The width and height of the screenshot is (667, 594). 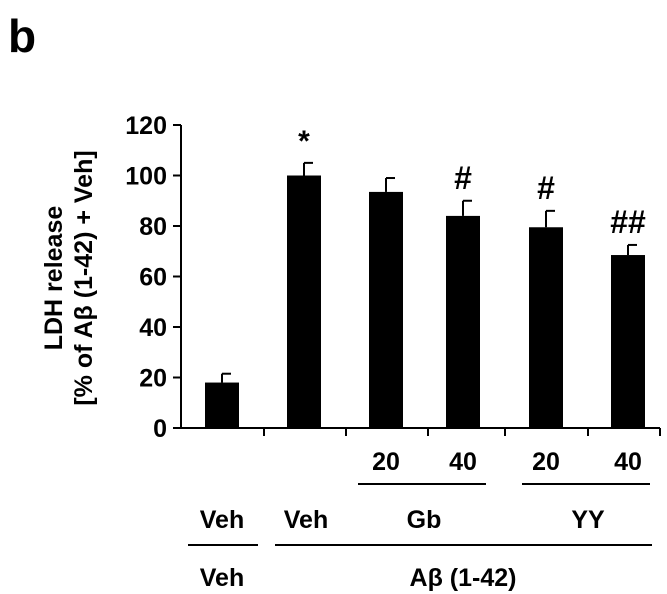 What do you see at coordinates (386, 462) in the screenshot?
I see `dose-label-gb-20: 20` at bounding box center [386, 462].